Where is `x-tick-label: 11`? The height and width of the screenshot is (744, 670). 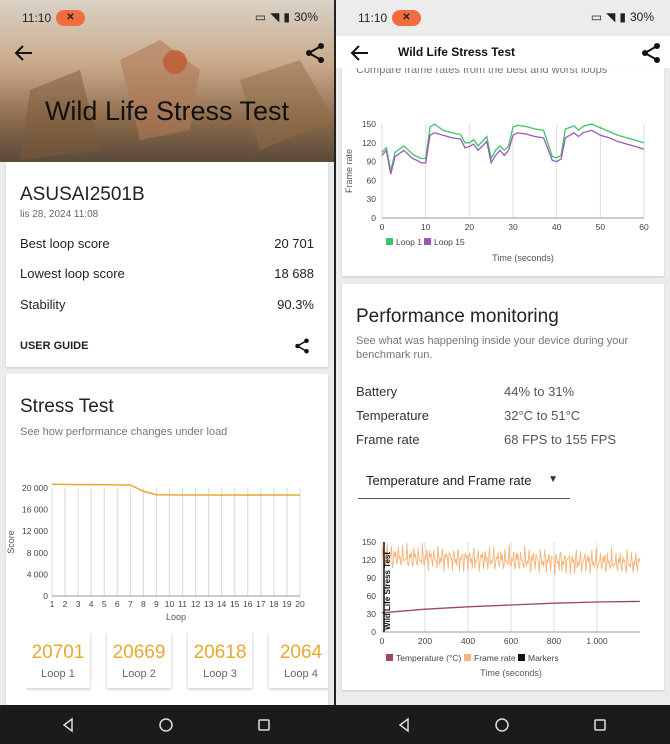
x-tick-label: 11 is located at coordinates (182, 604).